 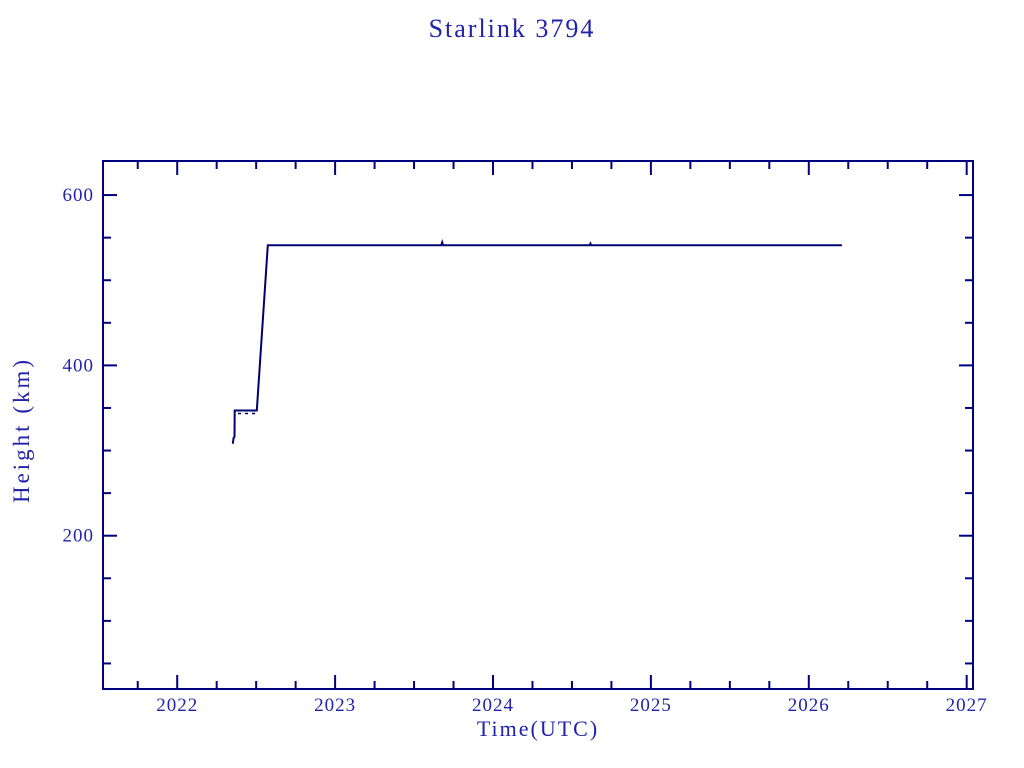 What do you see at coordinates (512, 28) in the screenshot?
I see `chart-title: Starlink 3794` at bounding box center [512, 28].